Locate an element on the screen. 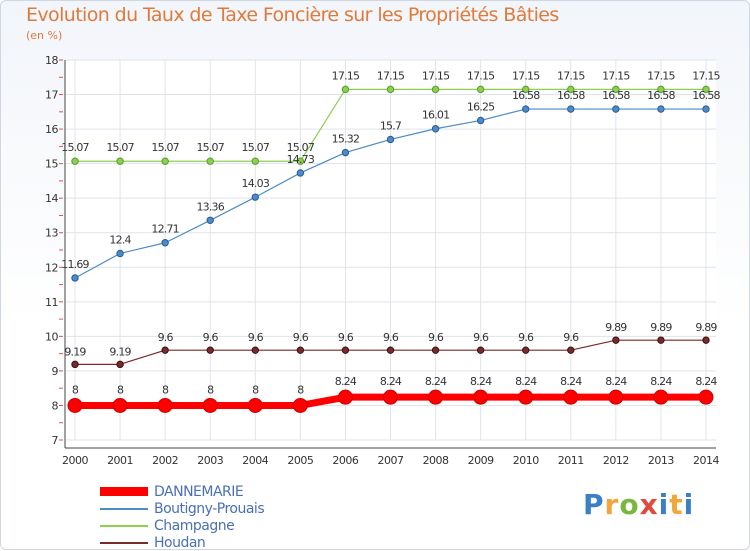 The image size is (750, 551). x-tick-label: 2011 is located at coordinates (571, 460).